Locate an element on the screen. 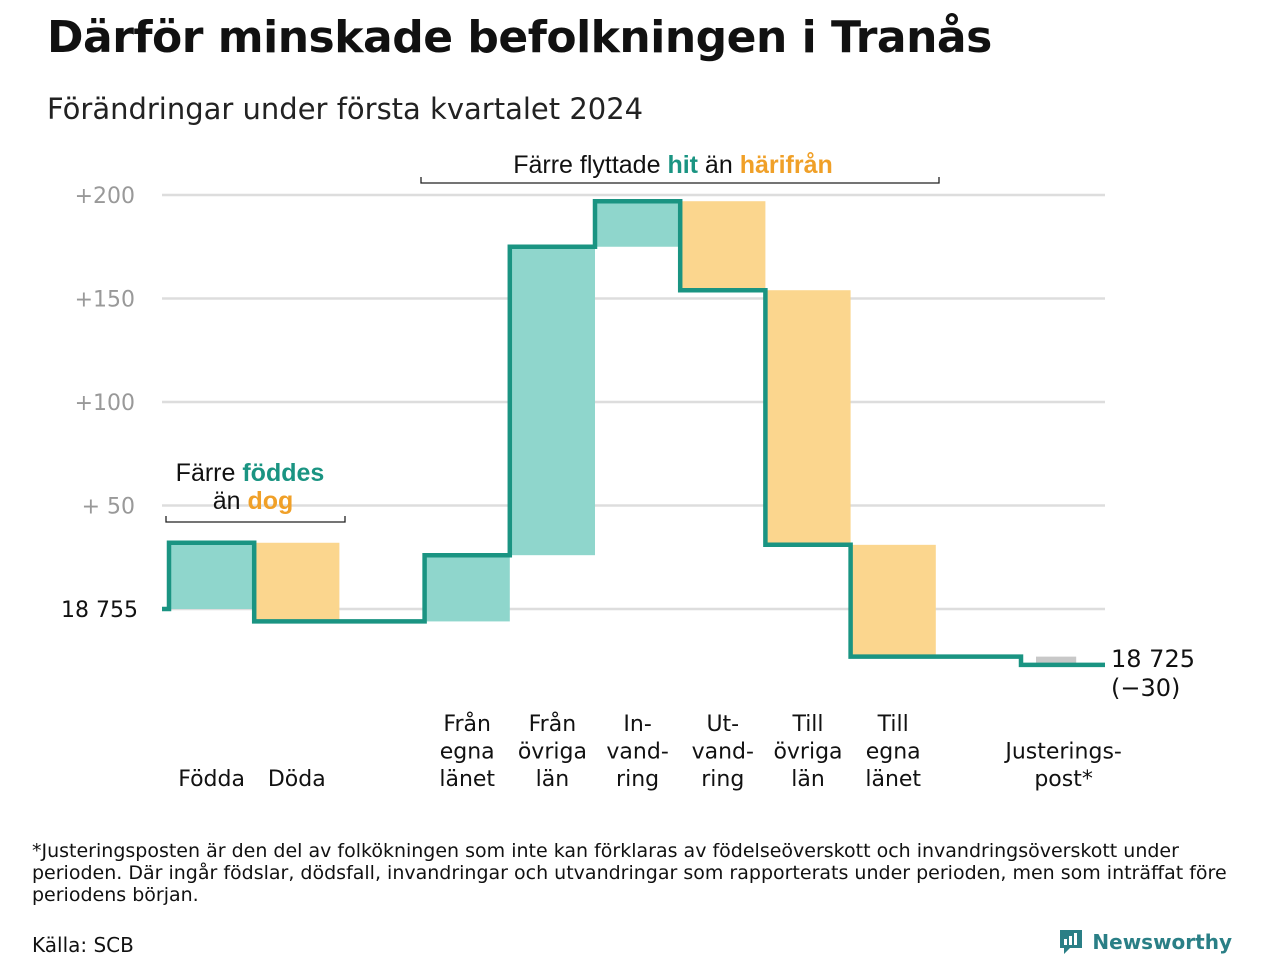 This screenshot has height=960, width=1280. source-label: Källa: SCB is located at coordinates (83, 945).